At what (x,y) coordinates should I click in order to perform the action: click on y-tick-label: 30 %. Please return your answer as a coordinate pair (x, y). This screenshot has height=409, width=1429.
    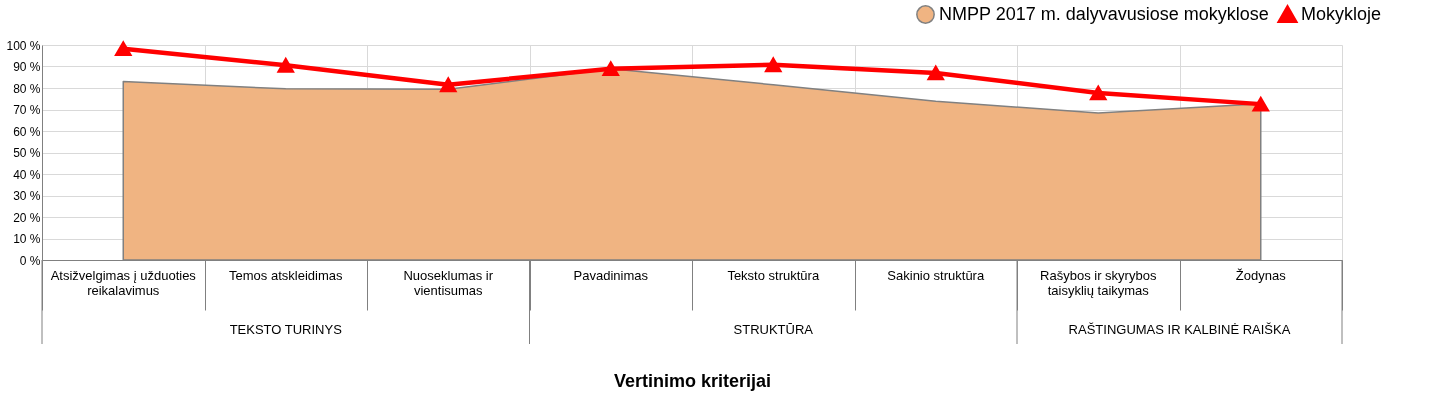
    Looking at the image, I should click on (27, 196).